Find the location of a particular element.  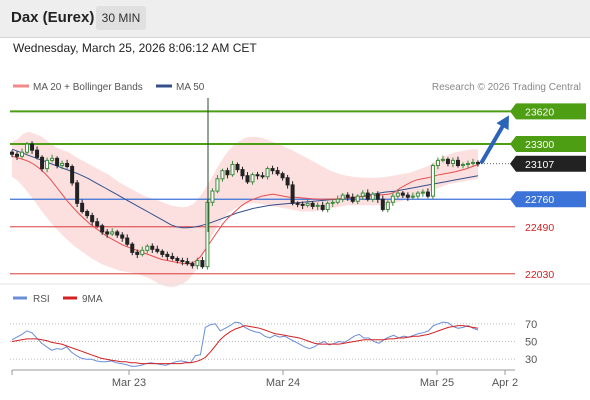

rsi-tick-50: 50 is located at coordinates (531, 343).